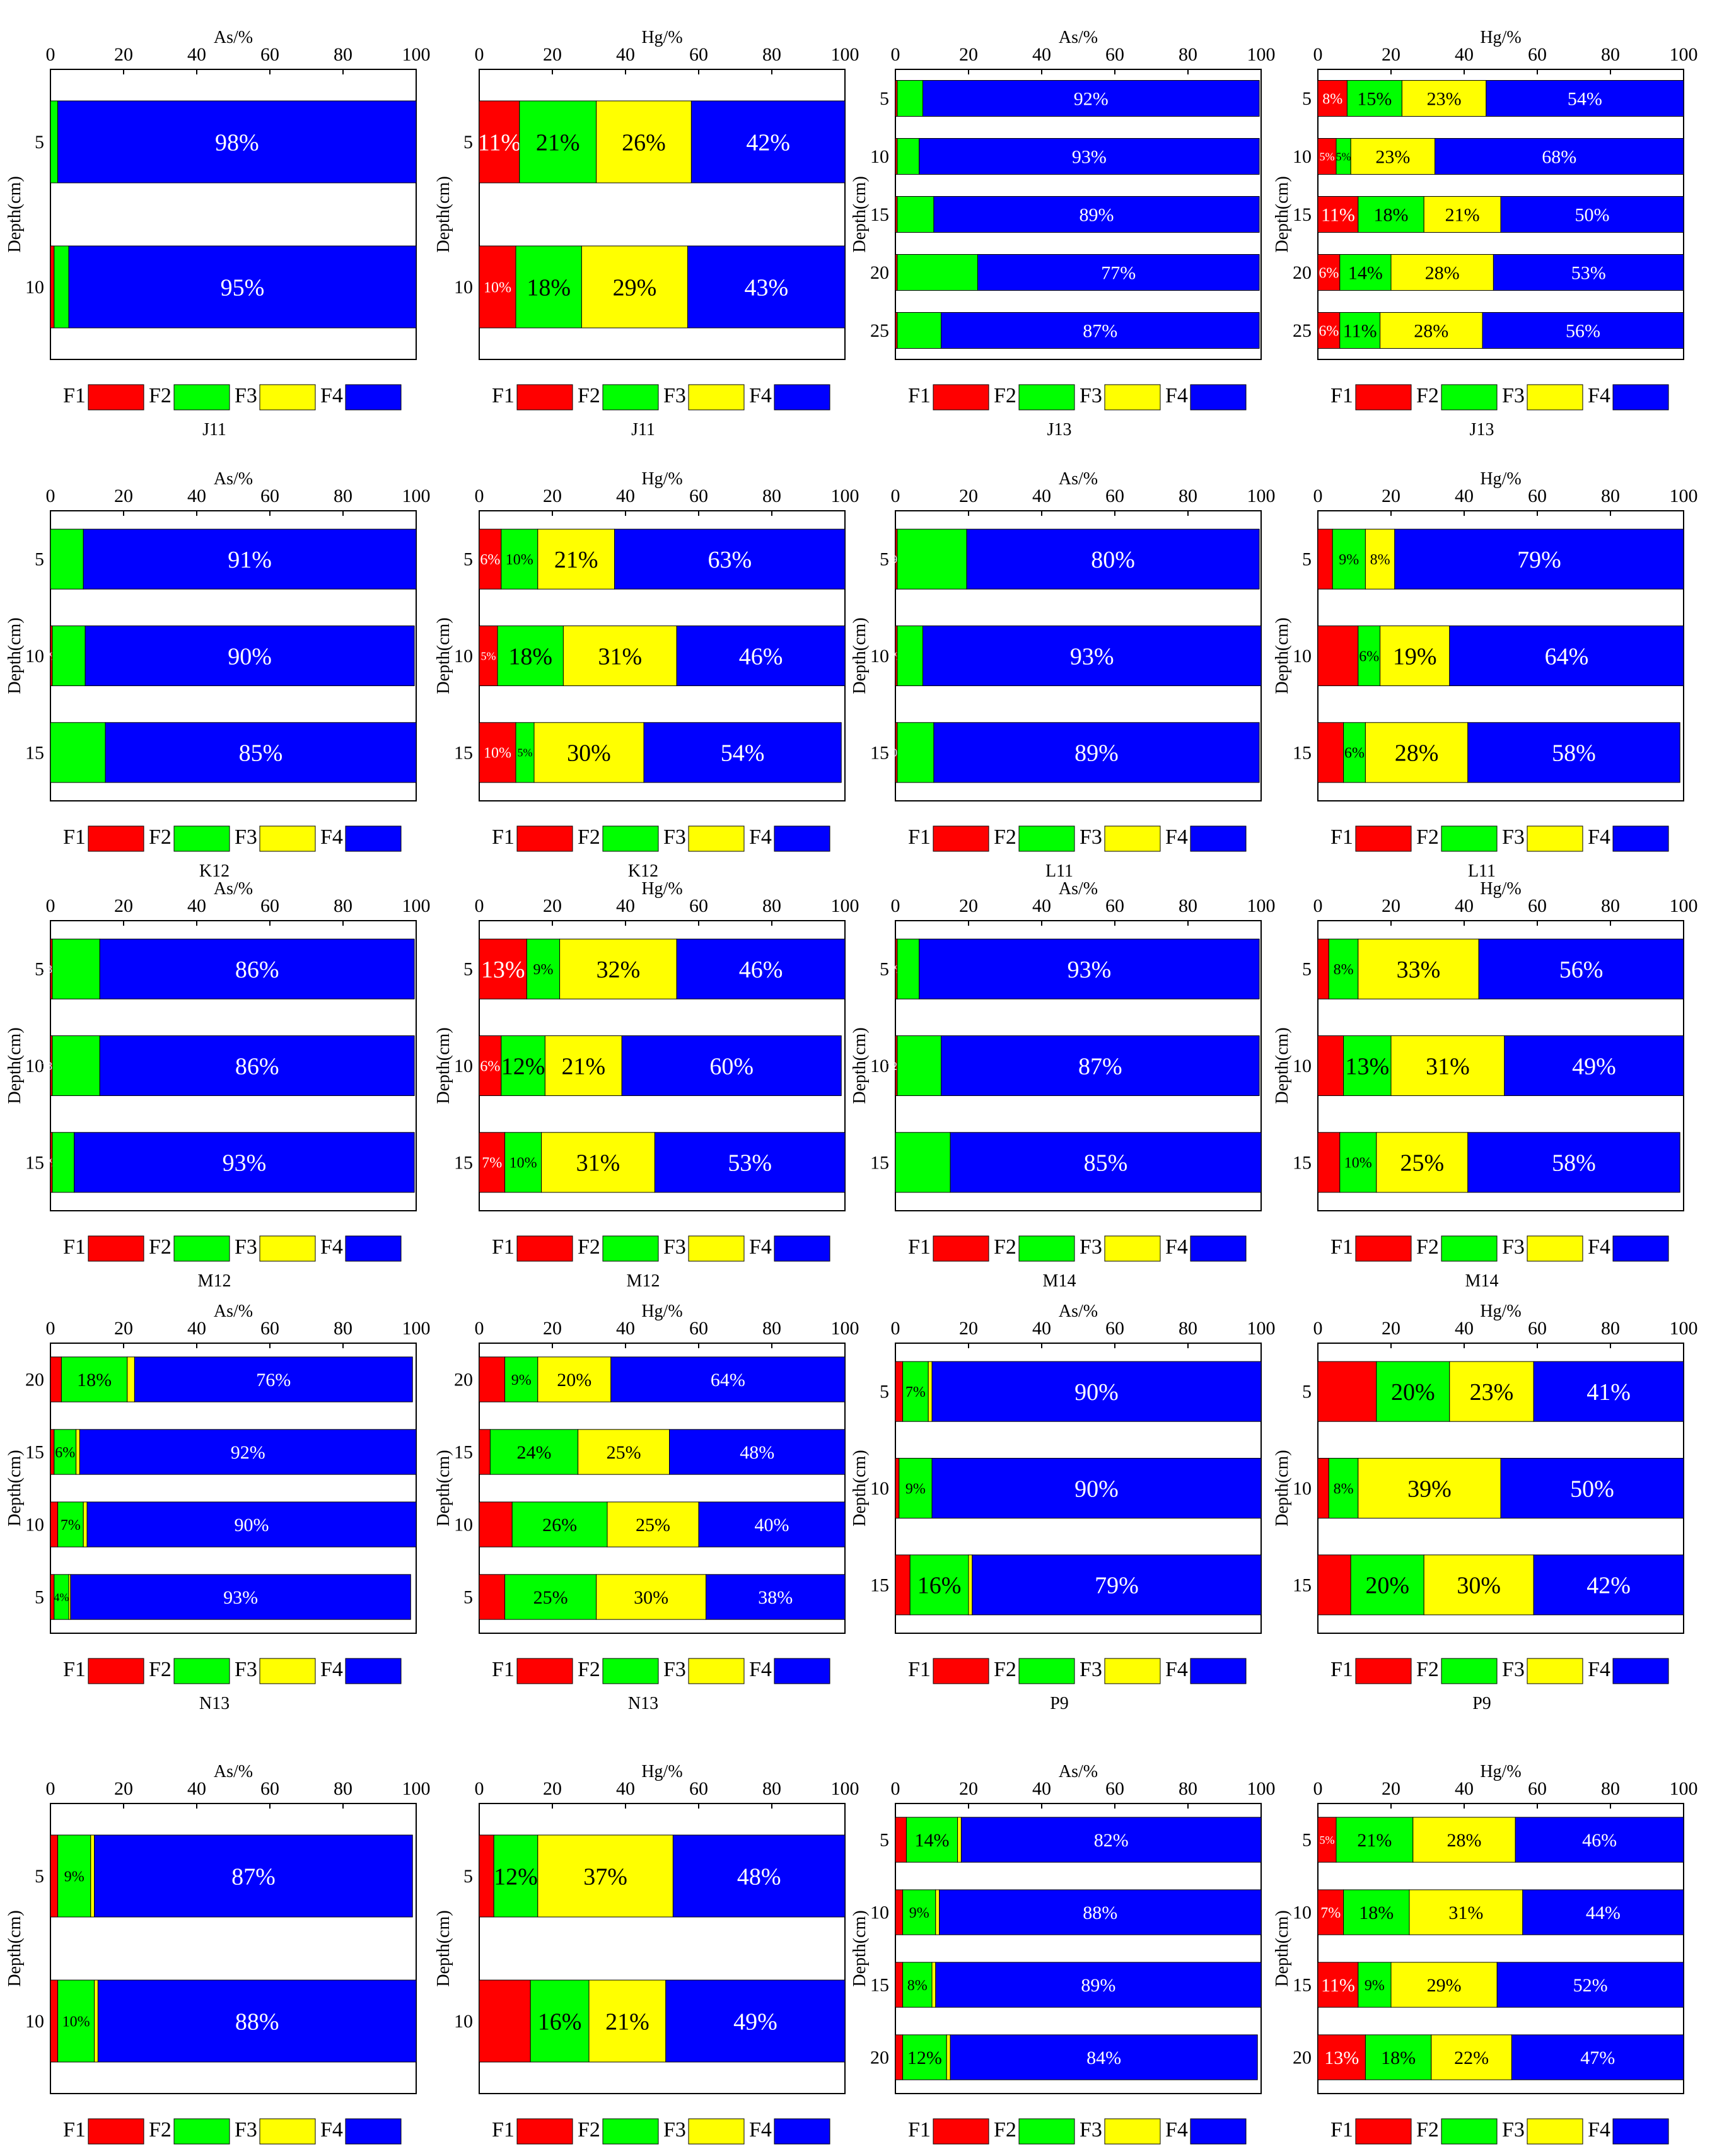 This screenshot has height=2156, width=1729. Describe the element at coordinates (1588, 274) in the screenshot. I see `data-label: 53%` at that location.